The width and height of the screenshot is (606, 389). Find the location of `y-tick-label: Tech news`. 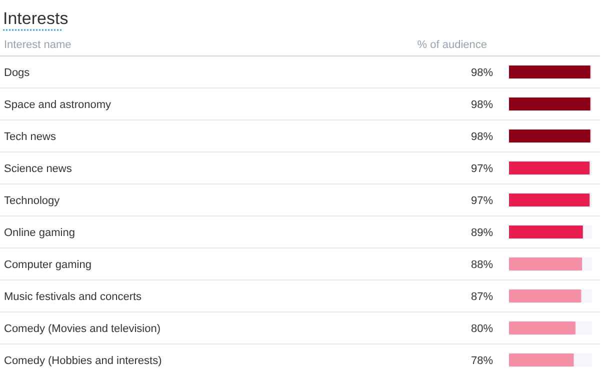

y-tick-label: Tech news is located at coordinates (30, 137).